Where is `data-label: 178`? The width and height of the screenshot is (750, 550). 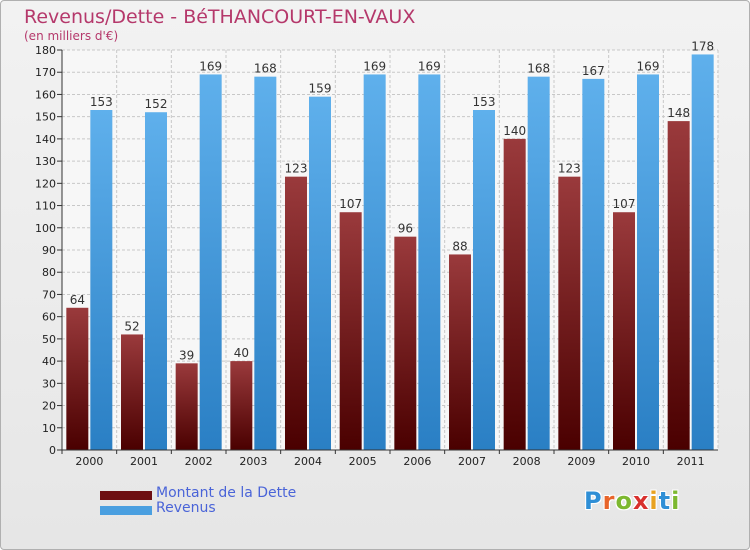 data-label: 178 is located at coordinates (702, 46).